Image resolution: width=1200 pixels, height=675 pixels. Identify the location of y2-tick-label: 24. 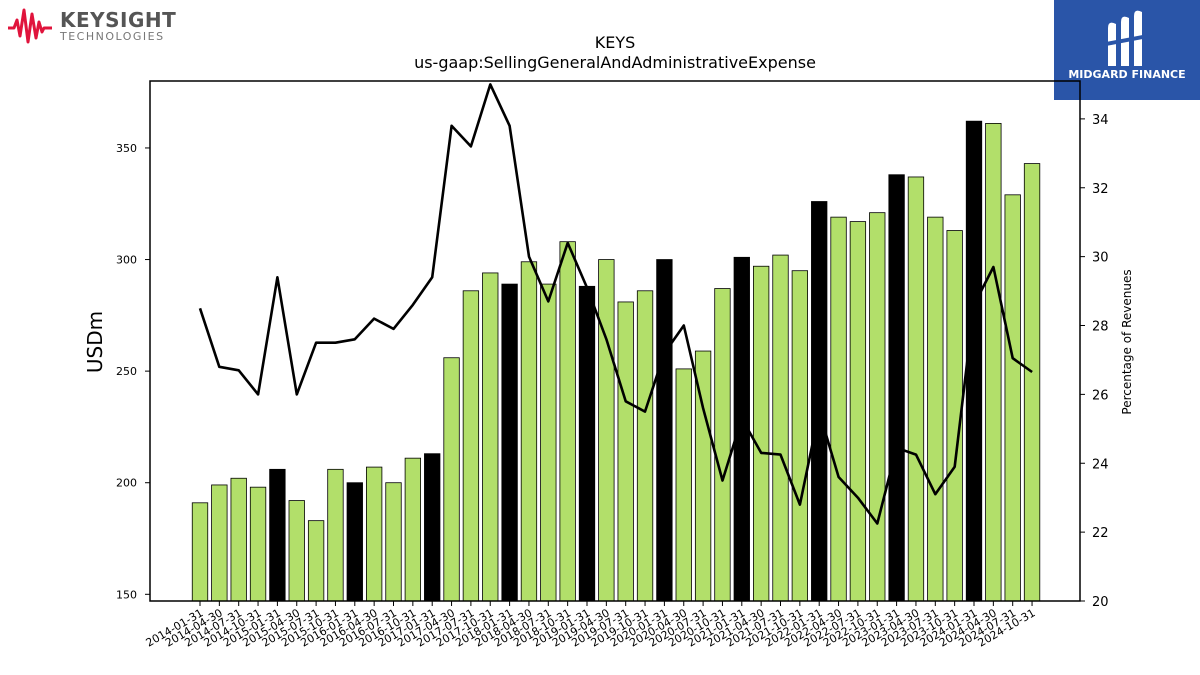
(1100, 464).